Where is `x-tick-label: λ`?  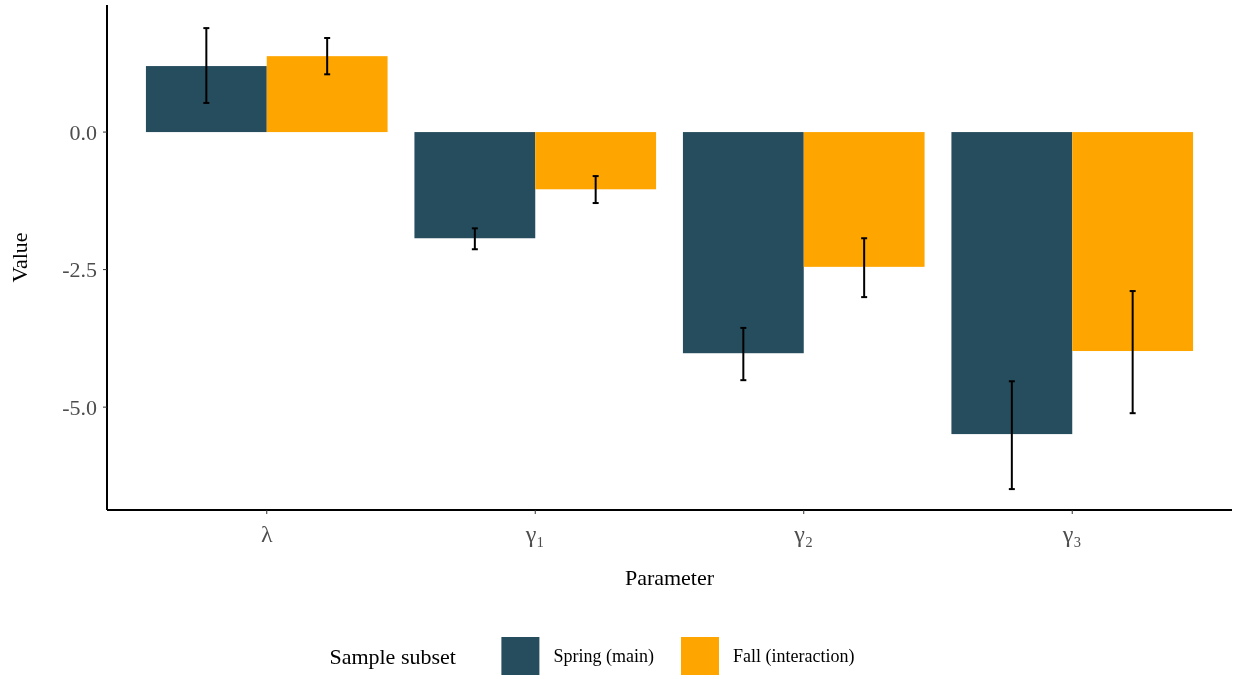
x-tick-label: λ is located at coordinates (266, 534).